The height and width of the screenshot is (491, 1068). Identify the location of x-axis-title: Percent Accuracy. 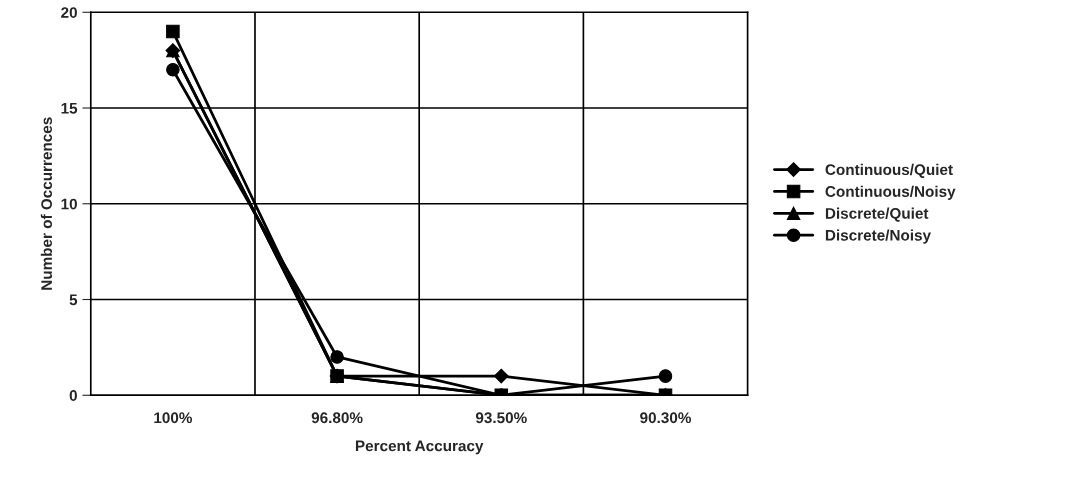
(419, 447).